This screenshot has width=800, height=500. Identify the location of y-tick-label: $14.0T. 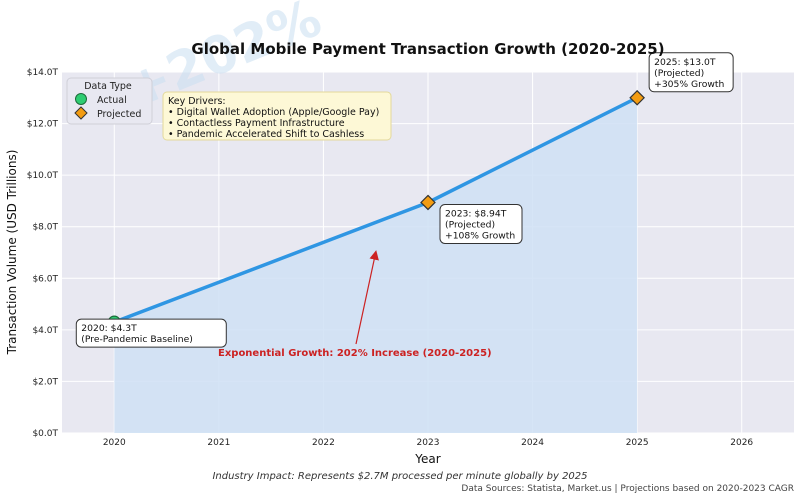
(43, 73).